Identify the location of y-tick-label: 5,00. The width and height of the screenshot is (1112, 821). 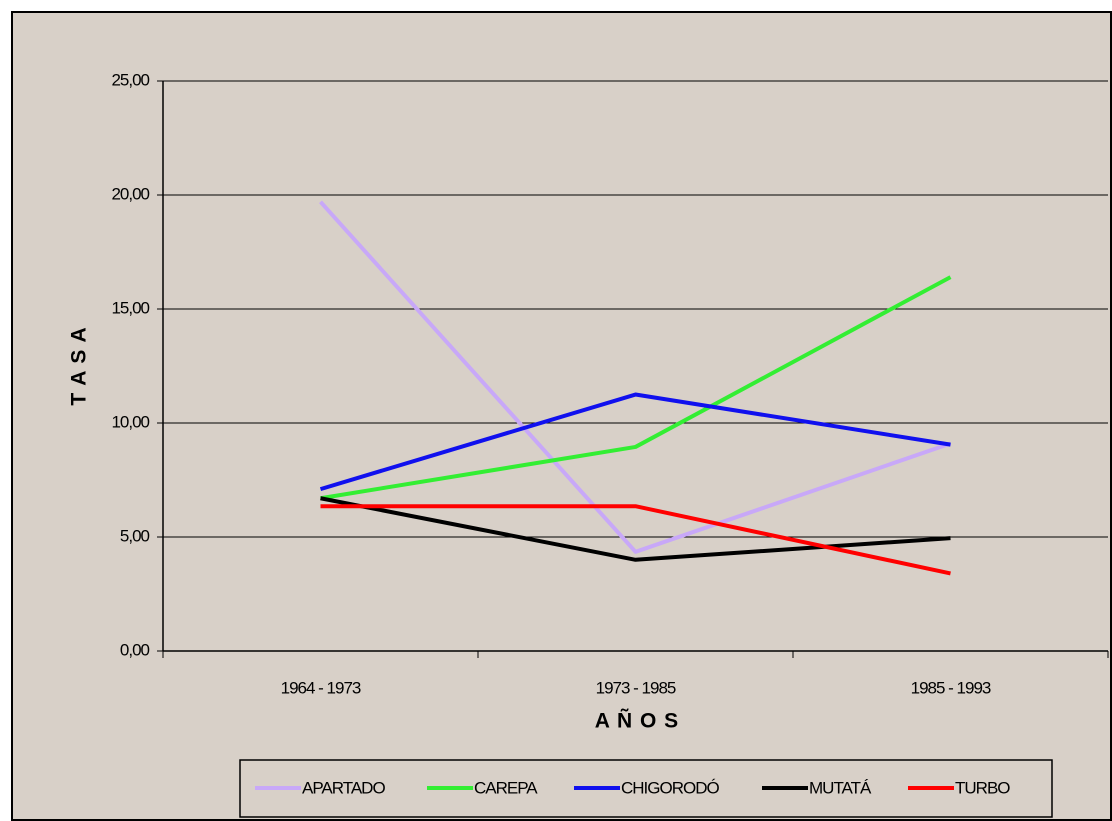
(135, 535).